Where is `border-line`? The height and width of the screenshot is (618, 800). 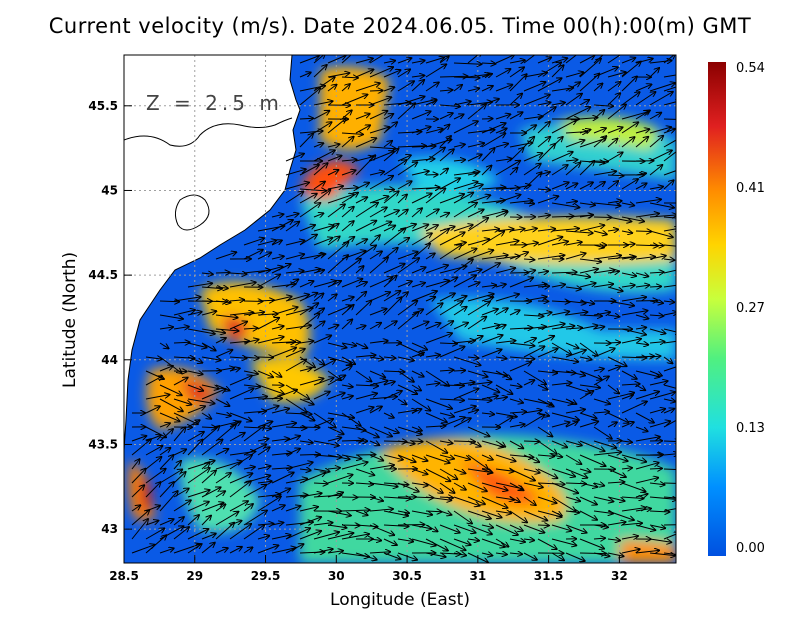
border-line is located at coordinates (208, 132).